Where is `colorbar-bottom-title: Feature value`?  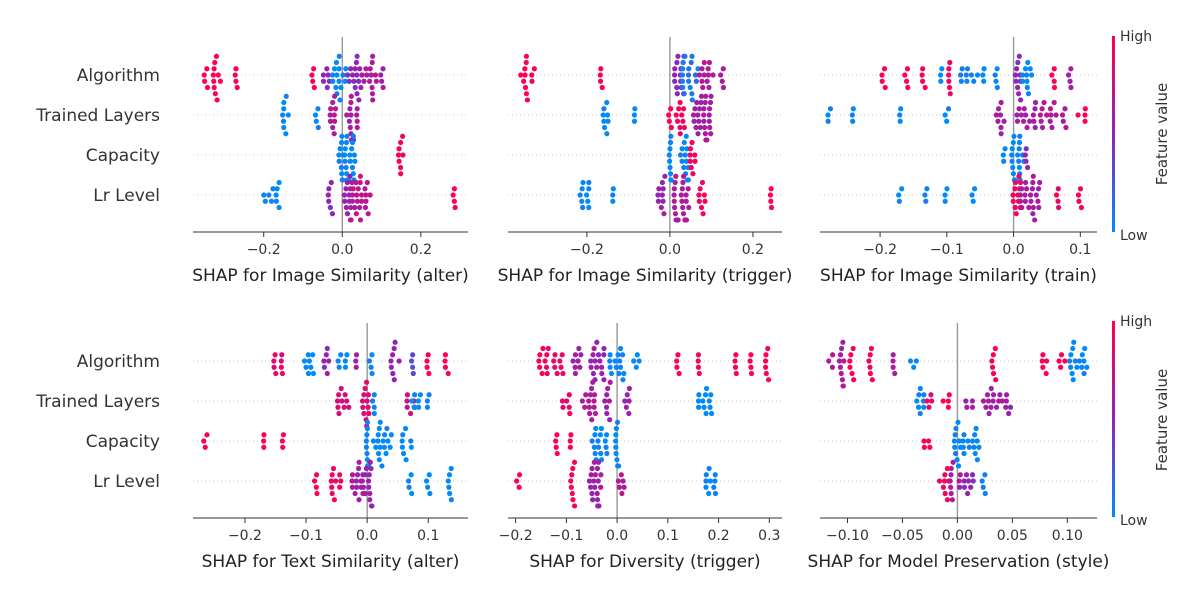
colorbar-bottom-title: Feature value is located at coordinates (1162, 420).